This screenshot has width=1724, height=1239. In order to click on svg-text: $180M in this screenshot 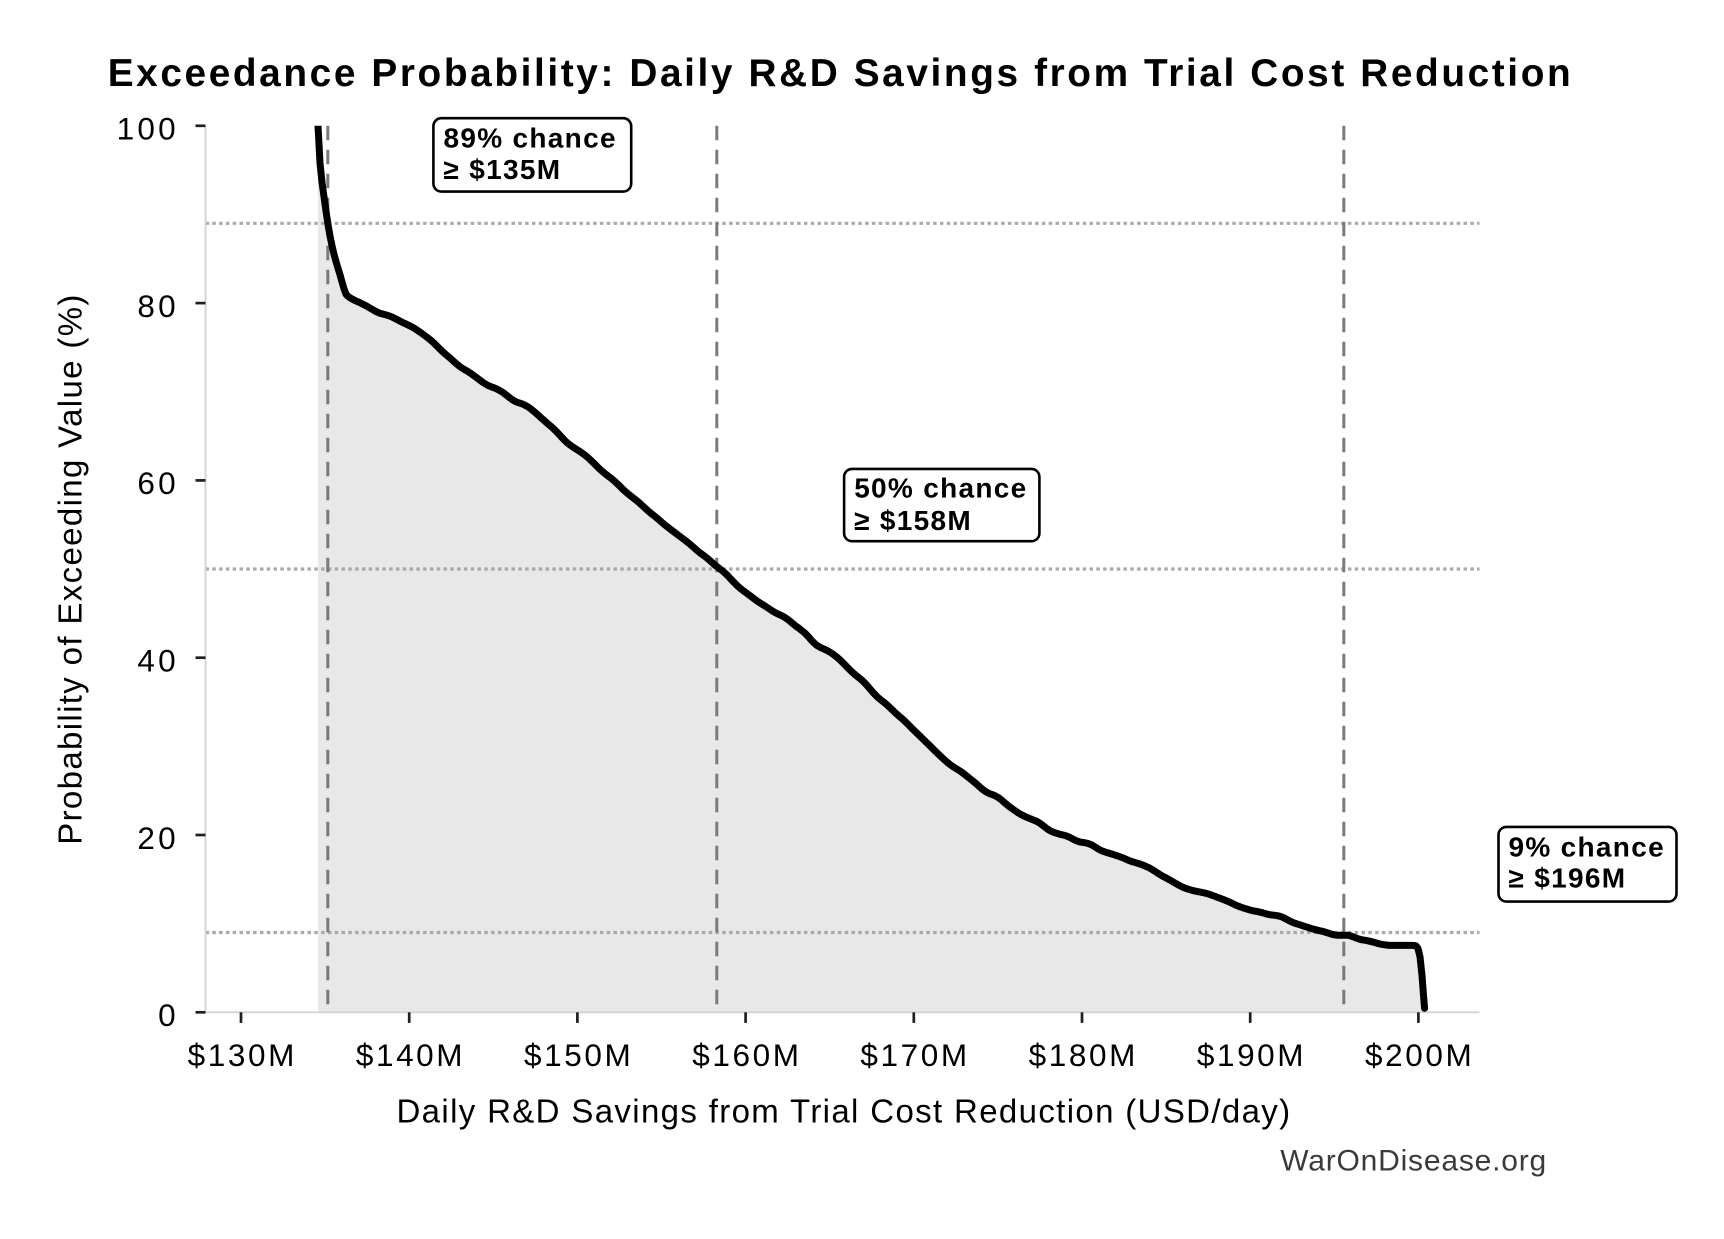, I will do `click(1083, 1055)`.